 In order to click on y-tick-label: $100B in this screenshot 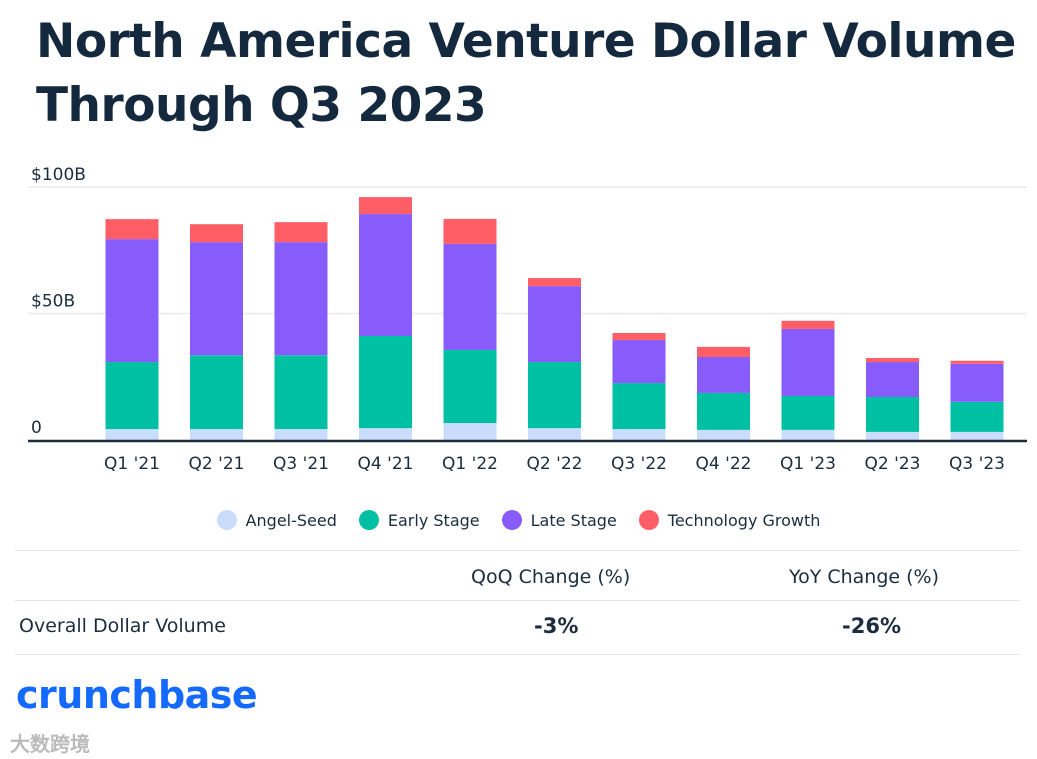, I will do `click(58, 175)`.